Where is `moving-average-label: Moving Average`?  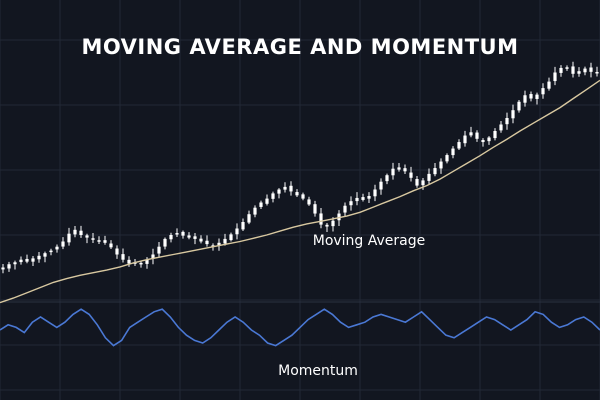
moving-average-label: Moving Average is located at coordinates (369, 241).